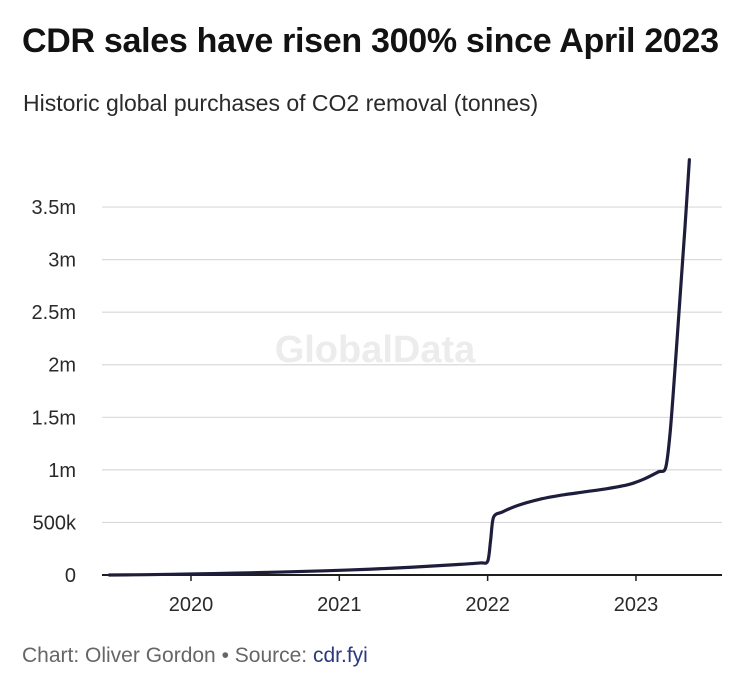 The width and height of the screenshot is (750, 690). What do you see at coordinates (636, 605) in the screenshot?
I see `x-tick-label: 2023` at bounding box center [636, 605].